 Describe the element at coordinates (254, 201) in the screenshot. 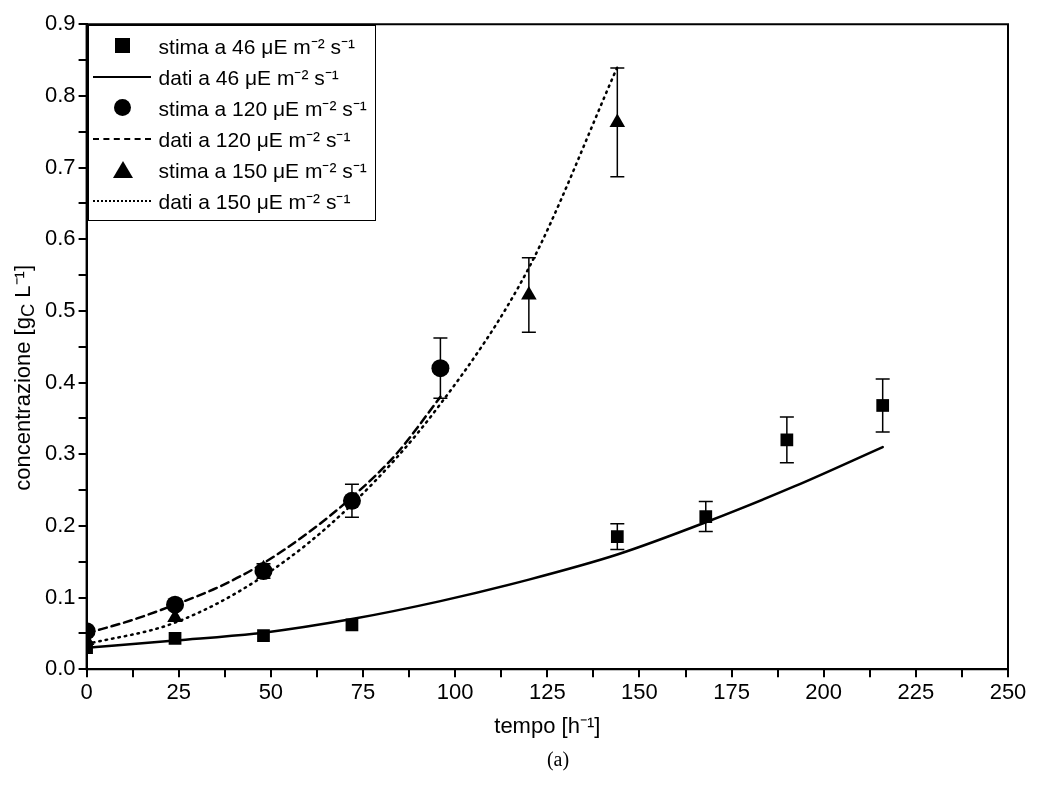

I see `legend-label: dati a 150 μE m⁻² s⁻¹` at that location.